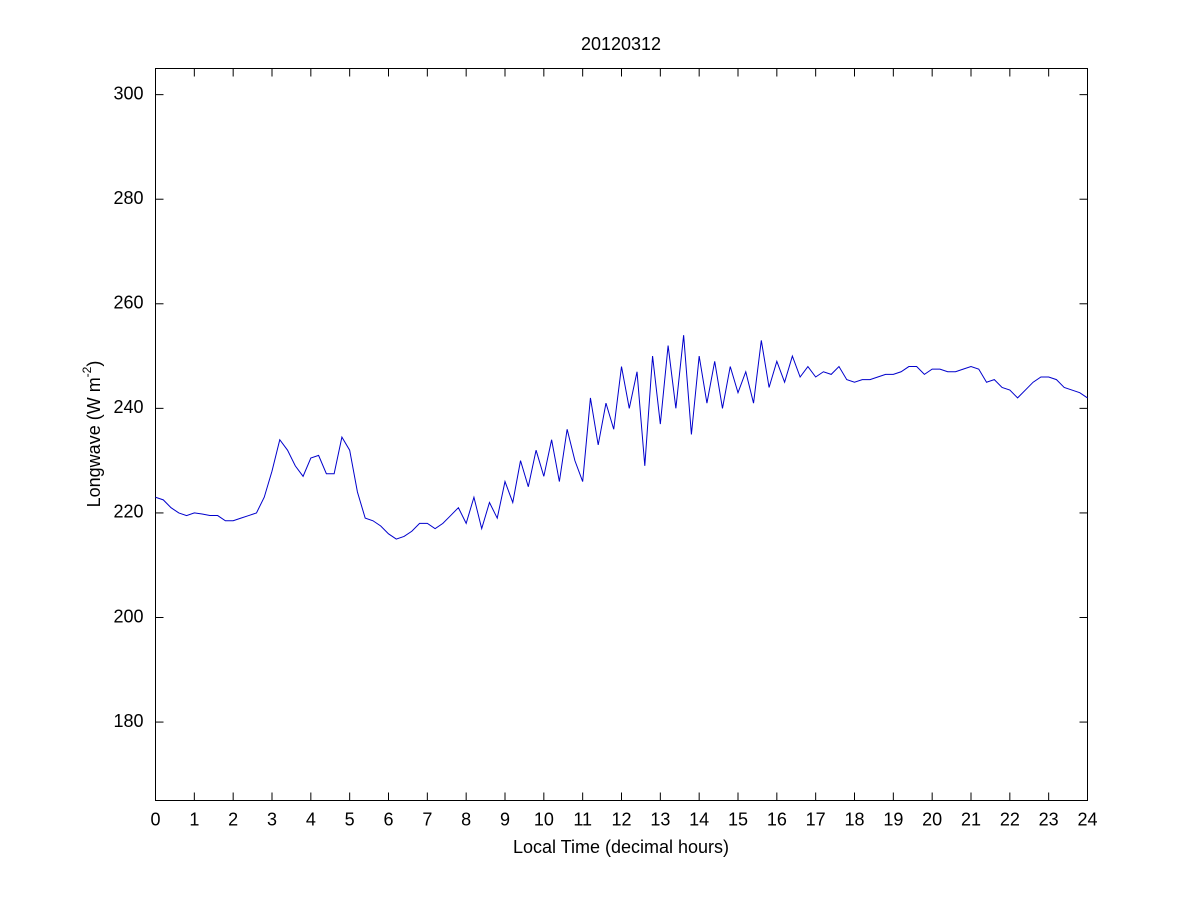 The height and width of the screenshot is (900, 1201). What do you see at coordinates (466, 819) in the screenshot?
I see `x-tick-label: 8` at bounding box center [466, 819].